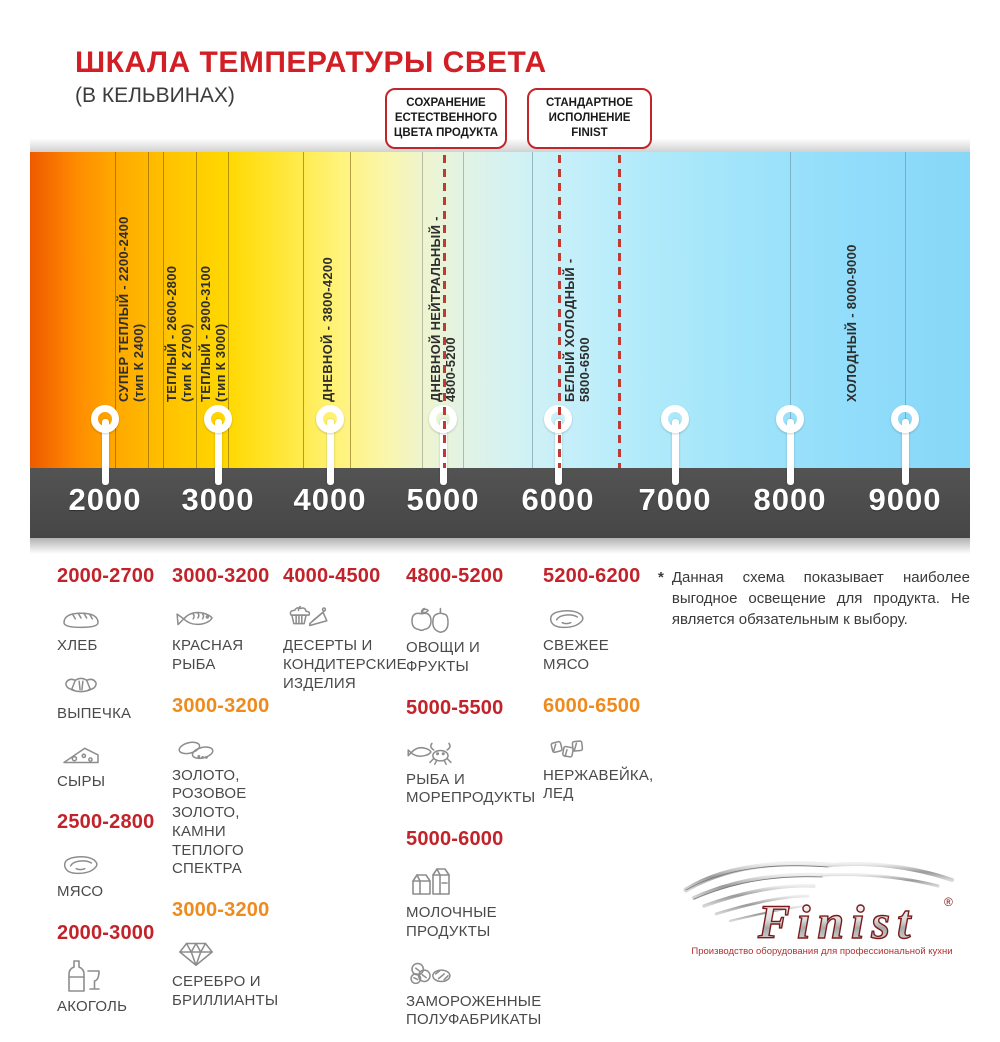 Image resolution: width=1000 pixels, height=1042 pixels. What do you see at coordinates (558, 499) in the screenshot?
I see `scale-tick-label: 6000` at bounding box center [558, 499].